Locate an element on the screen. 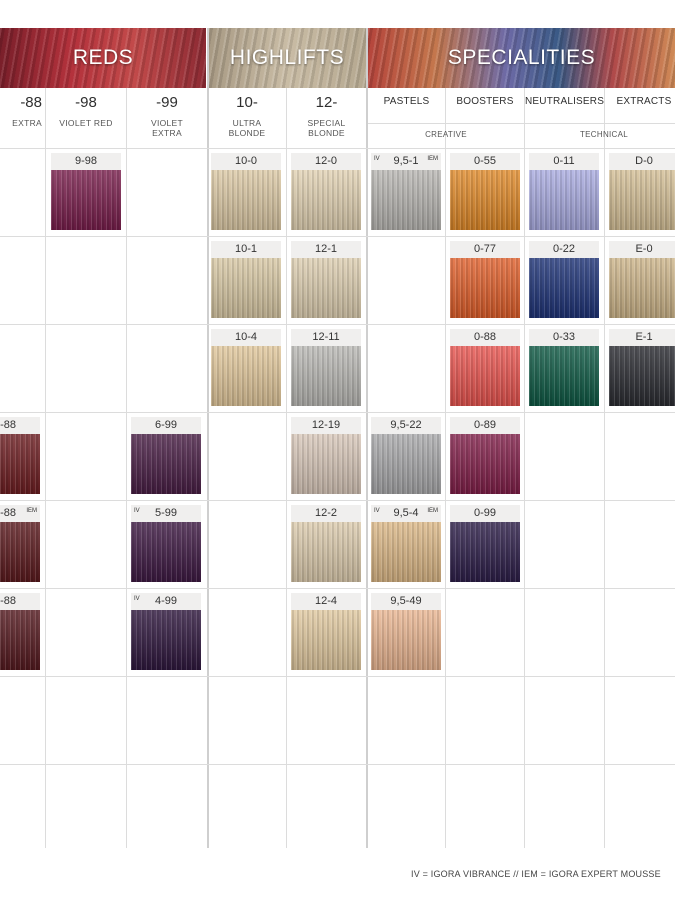 This screenshot has height=900, width=675. swatch-label: 9,5-1 is located at coordinates (406, 161).